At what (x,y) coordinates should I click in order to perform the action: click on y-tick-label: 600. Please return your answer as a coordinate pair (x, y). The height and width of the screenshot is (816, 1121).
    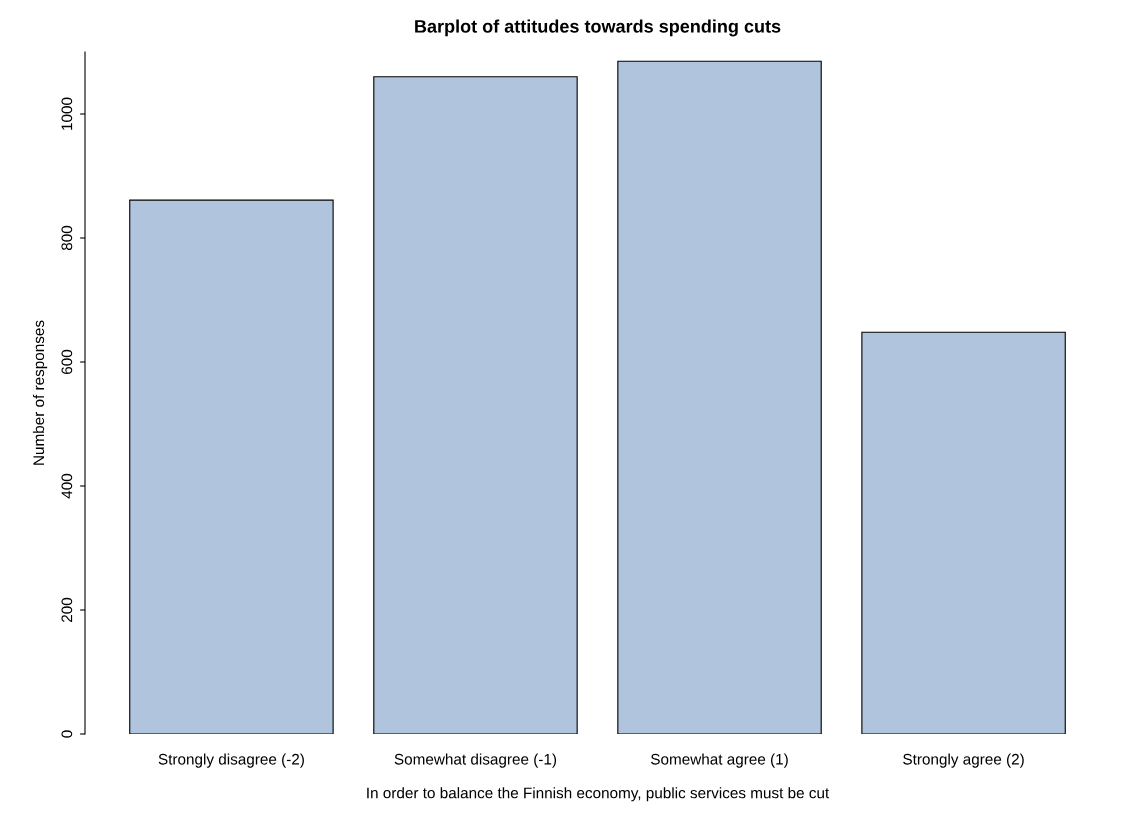
    Looking at the image, I should click on (67, 361).